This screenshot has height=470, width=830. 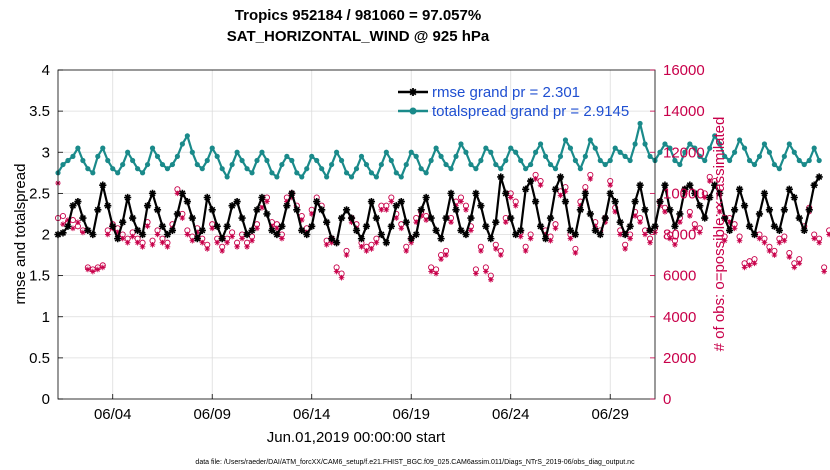 What do you see at coordinates (511, 414) in the screenshot?
I see `x-tick-label: 06/24` at bounding box center [511, 414].